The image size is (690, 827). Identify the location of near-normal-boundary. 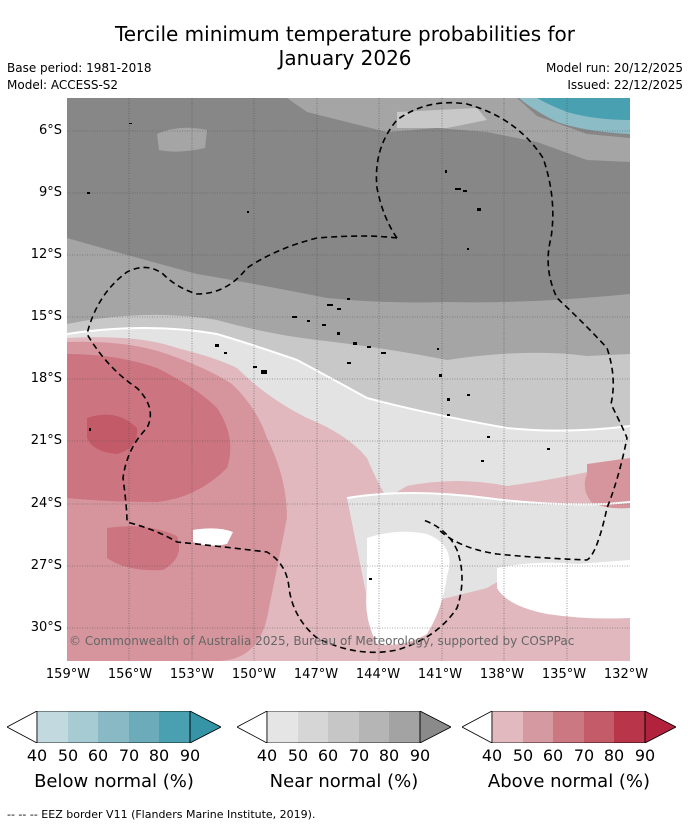
(348, 379).